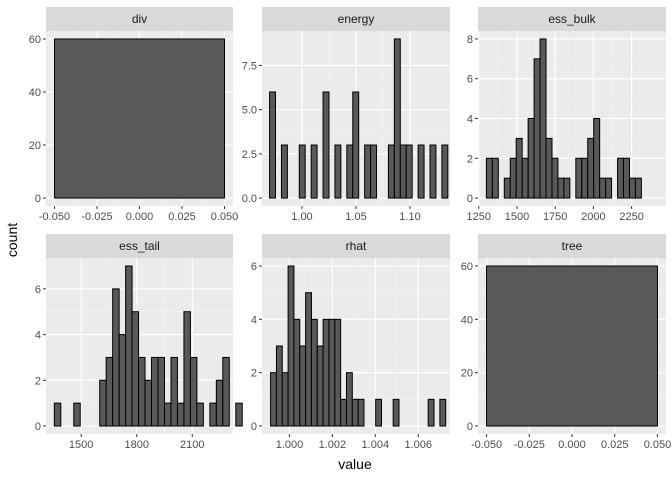  Describe the element at coordinates (572, 19) in the screenshot. I see `facet-strip-label: ess_bulk` at that location.